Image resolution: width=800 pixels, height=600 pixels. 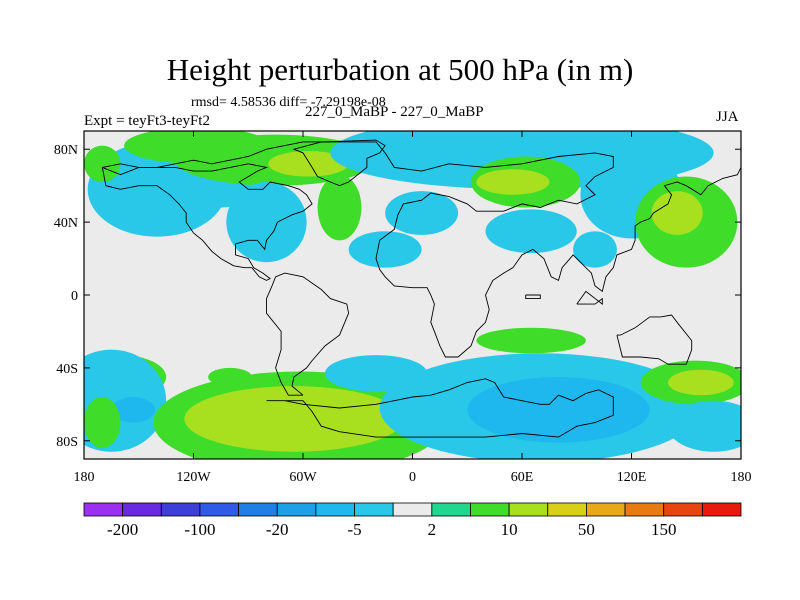 I want to click on y-tick-label: 0, so click(x=74, y=296).